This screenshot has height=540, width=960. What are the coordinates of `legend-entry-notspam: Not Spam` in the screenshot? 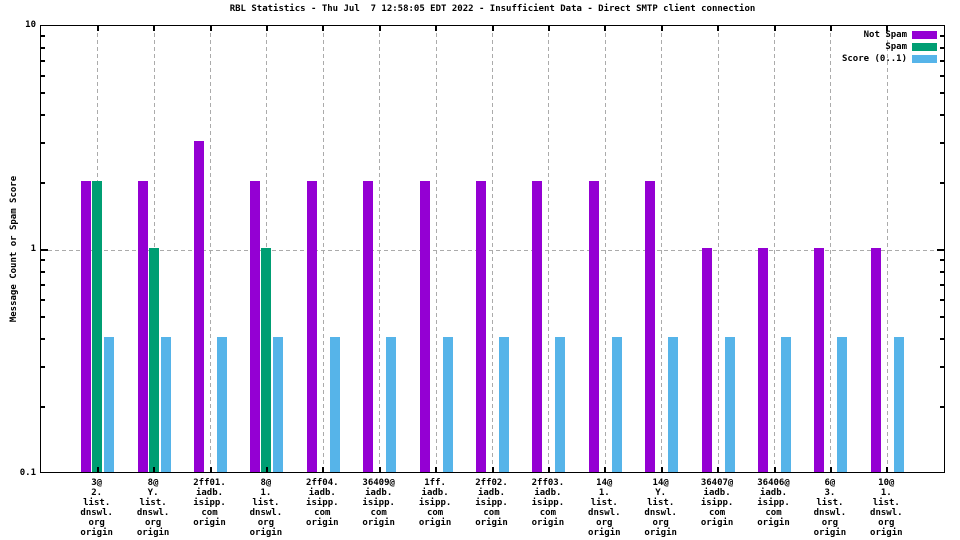 It's located at (889, 35).